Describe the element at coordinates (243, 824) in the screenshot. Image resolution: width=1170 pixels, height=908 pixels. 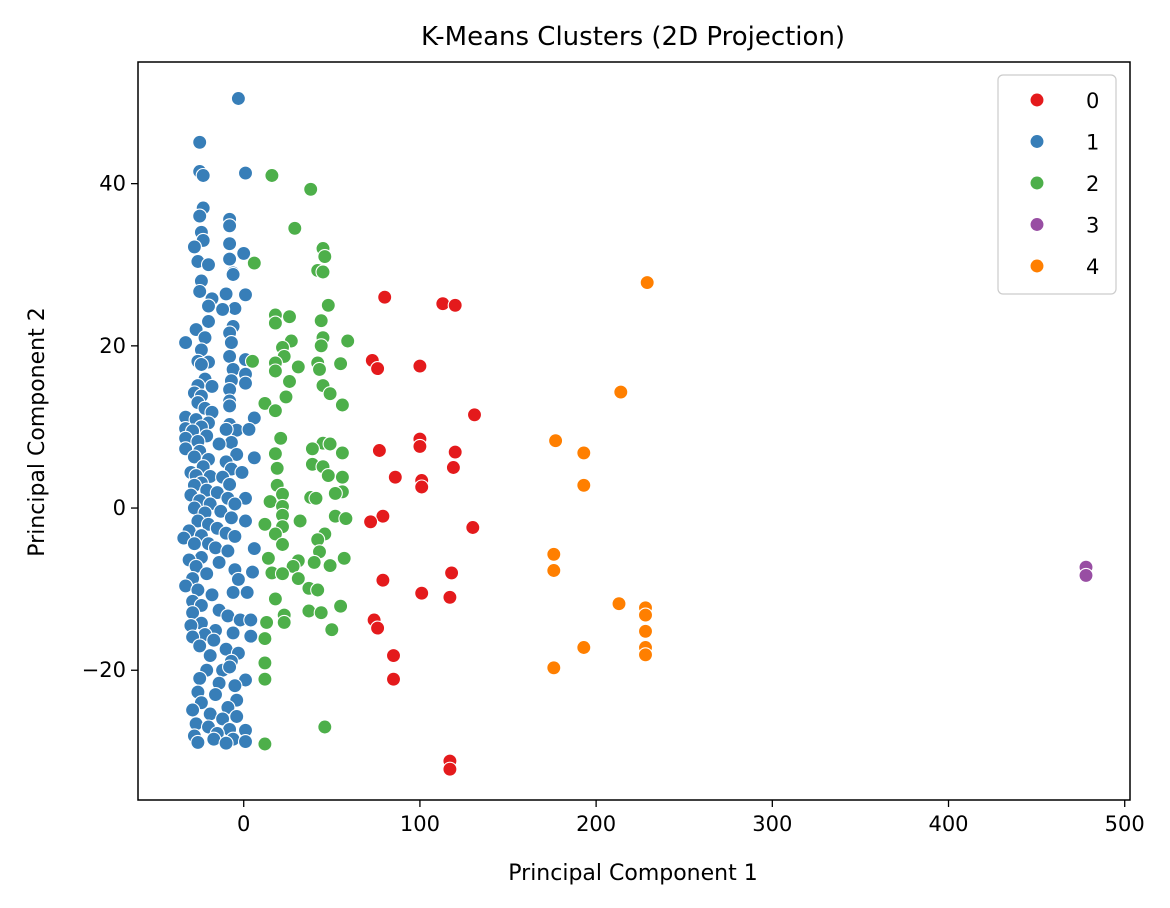
I see `x-tick-label: 0` at that location.